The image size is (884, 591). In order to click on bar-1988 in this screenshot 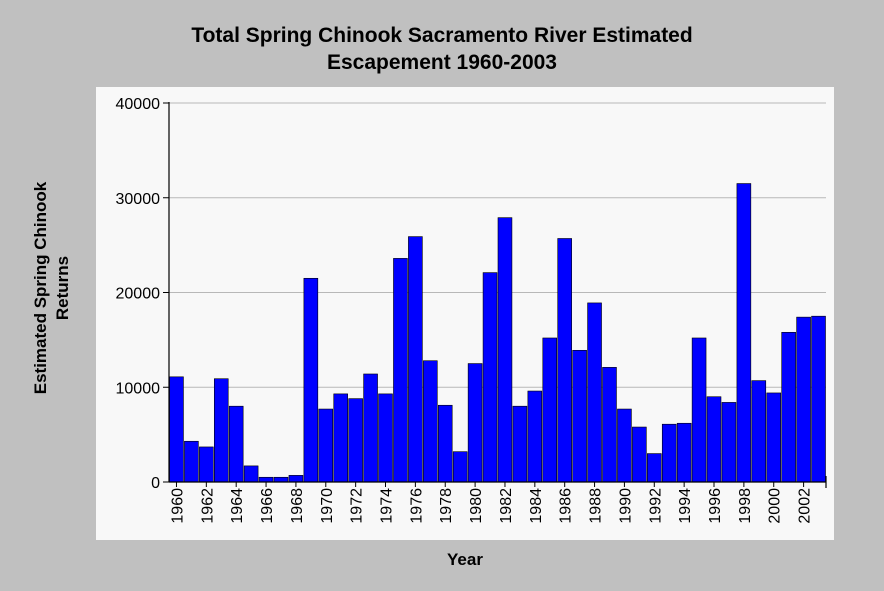, I will do `click(594, 392)`.